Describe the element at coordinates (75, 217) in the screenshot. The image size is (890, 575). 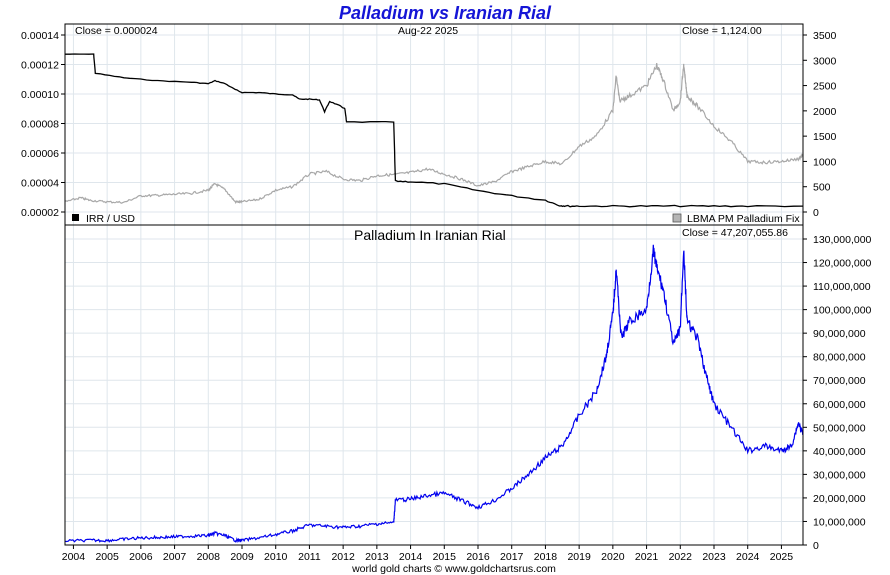
I see `legend-irr-swatch` at that location.